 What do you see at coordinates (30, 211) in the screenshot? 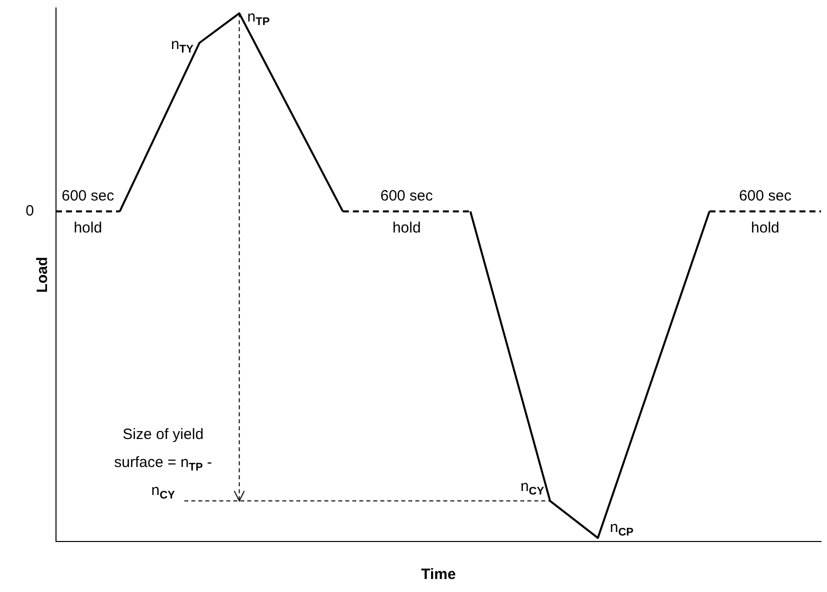
I see `text: 0` at bounding box center [30, 211].